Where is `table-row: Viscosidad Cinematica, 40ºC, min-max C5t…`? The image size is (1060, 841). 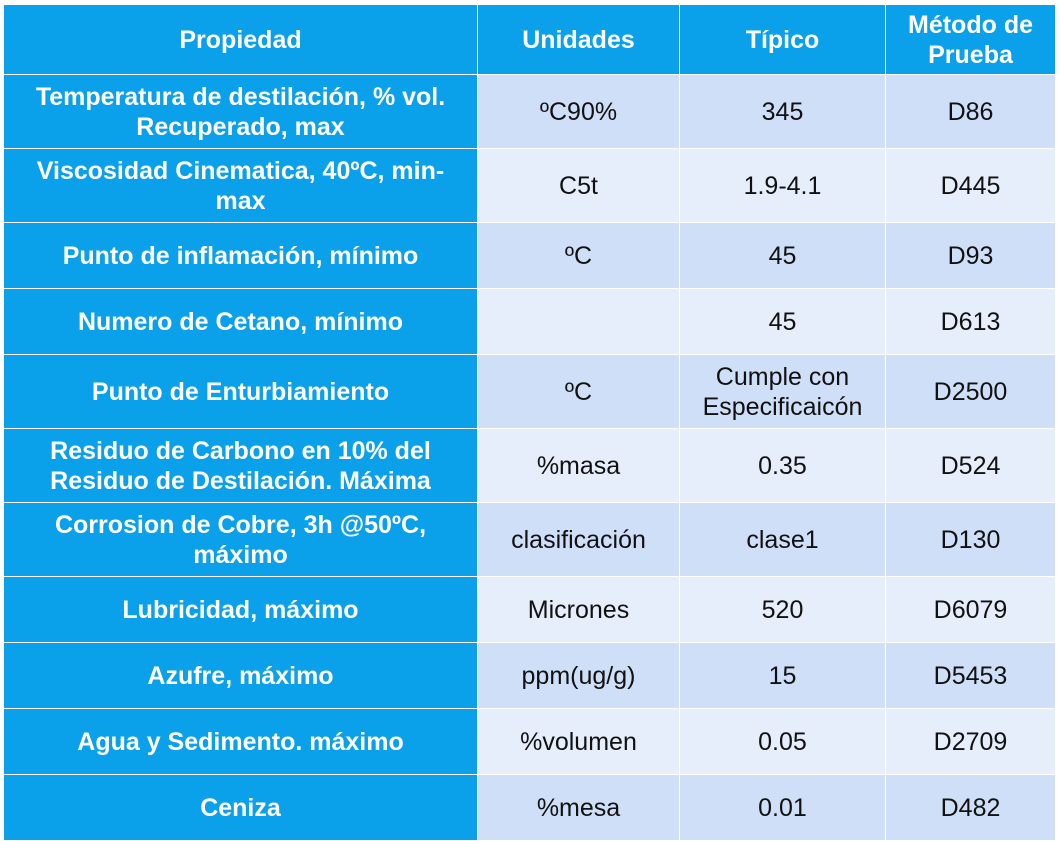
table-row: Viscosidad Cinematica, 40ºC, min-max C5t… is located at coordinates (529, 185).